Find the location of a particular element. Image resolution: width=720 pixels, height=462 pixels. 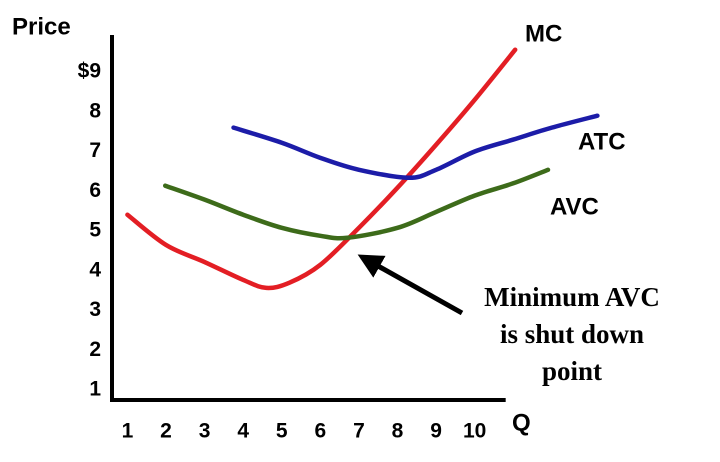

x-tick-label: 6 is located at coordinates (321, 431).